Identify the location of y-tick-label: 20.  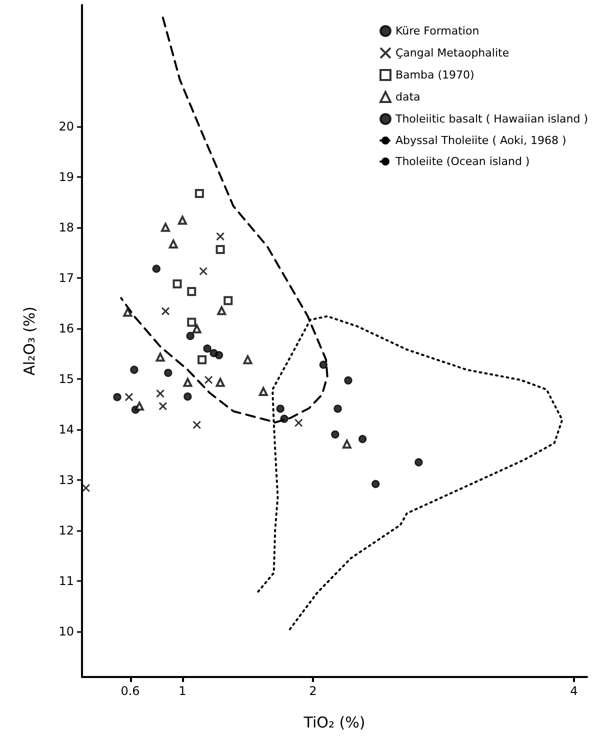
(66, 126).